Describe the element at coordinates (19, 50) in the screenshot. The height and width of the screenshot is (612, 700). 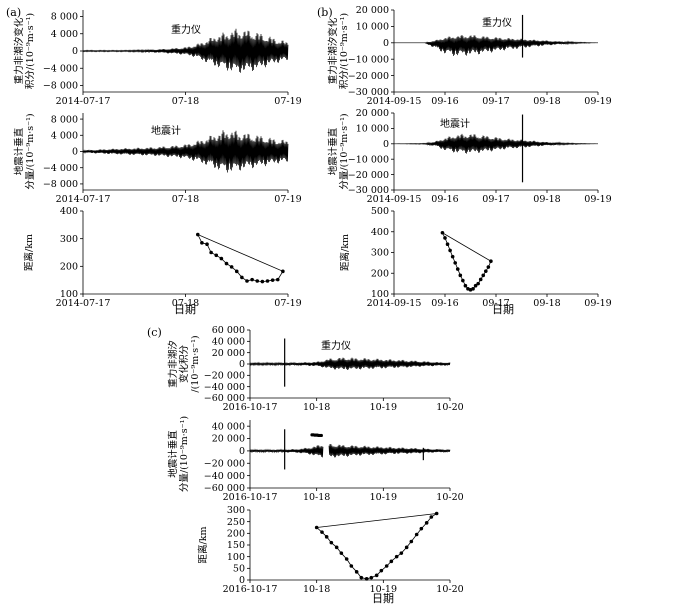
I see `y-axis-label-line: 重力非潮汐变化` at that location.